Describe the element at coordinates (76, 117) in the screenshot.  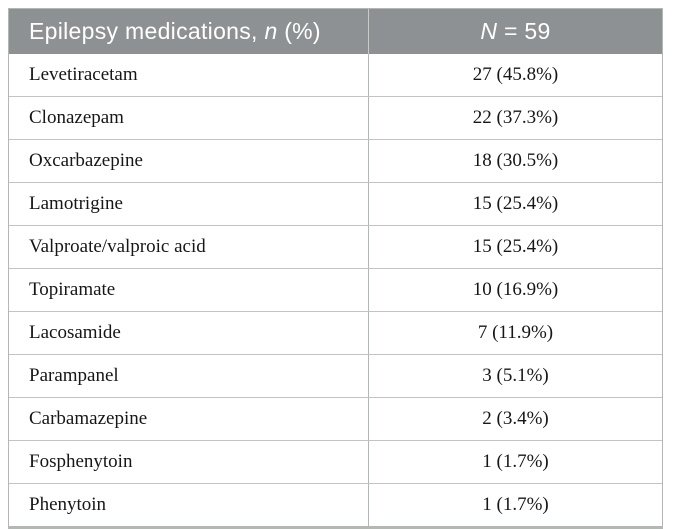
I see `medication-name-cell: Clonazepam` at that location.